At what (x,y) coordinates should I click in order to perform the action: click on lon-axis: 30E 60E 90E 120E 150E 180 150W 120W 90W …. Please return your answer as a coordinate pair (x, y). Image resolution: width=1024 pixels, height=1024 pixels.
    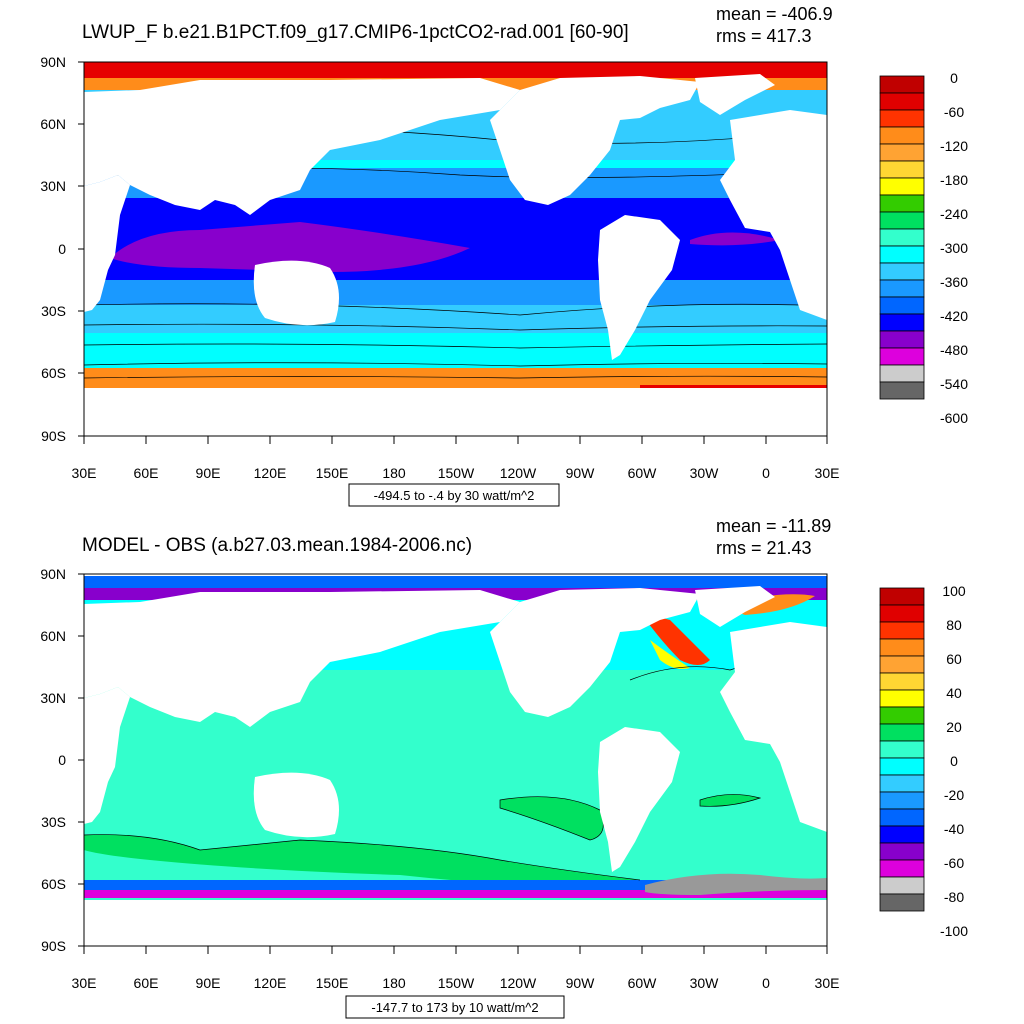
    Looking at the image, I should click on (456, 473).